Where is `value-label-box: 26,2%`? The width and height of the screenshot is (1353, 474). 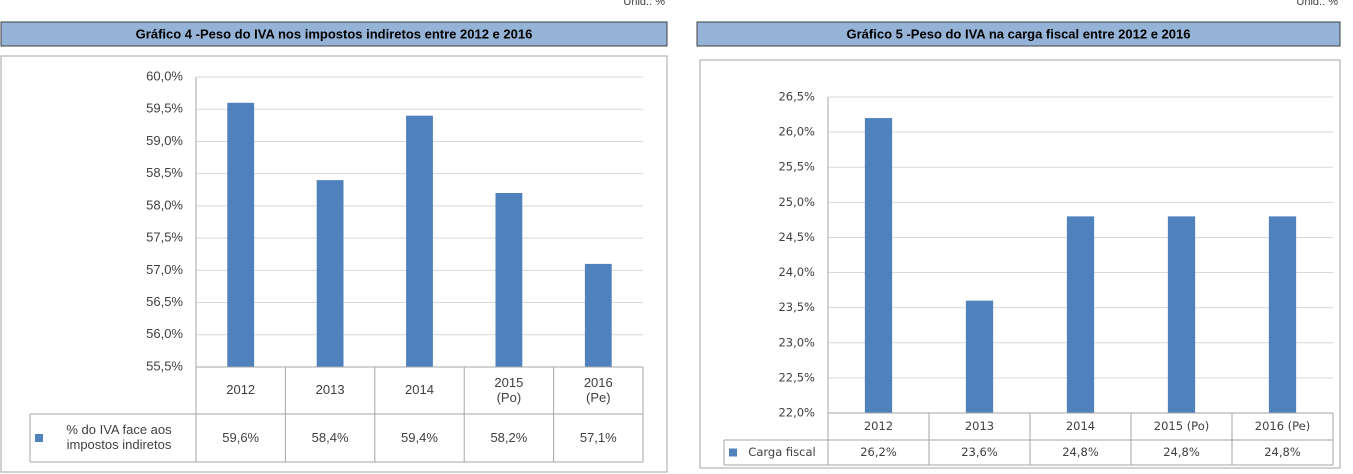
value-label-box: 26,2% is located at coordinates (878, 451).